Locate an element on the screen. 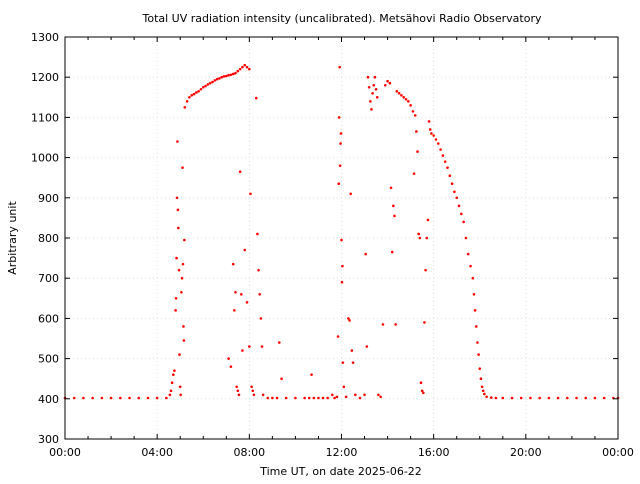 The height and width of the screenshot is (484, 640). x-tick-label: 12:00 is located at coordinates (342, 452).